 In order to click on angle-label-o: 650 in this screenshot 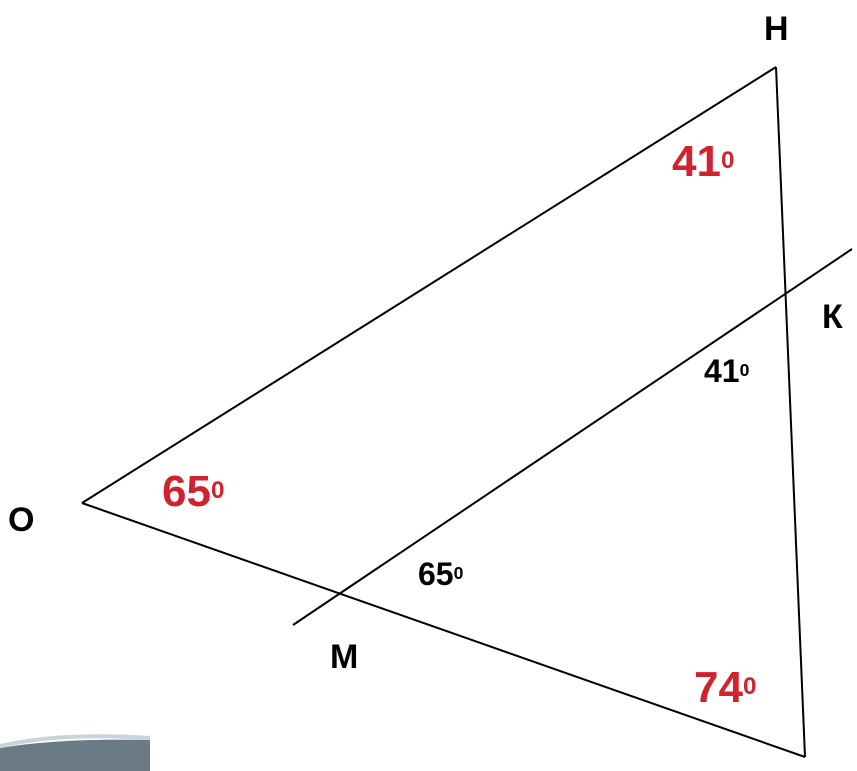, I will do `click(193, 492)`.